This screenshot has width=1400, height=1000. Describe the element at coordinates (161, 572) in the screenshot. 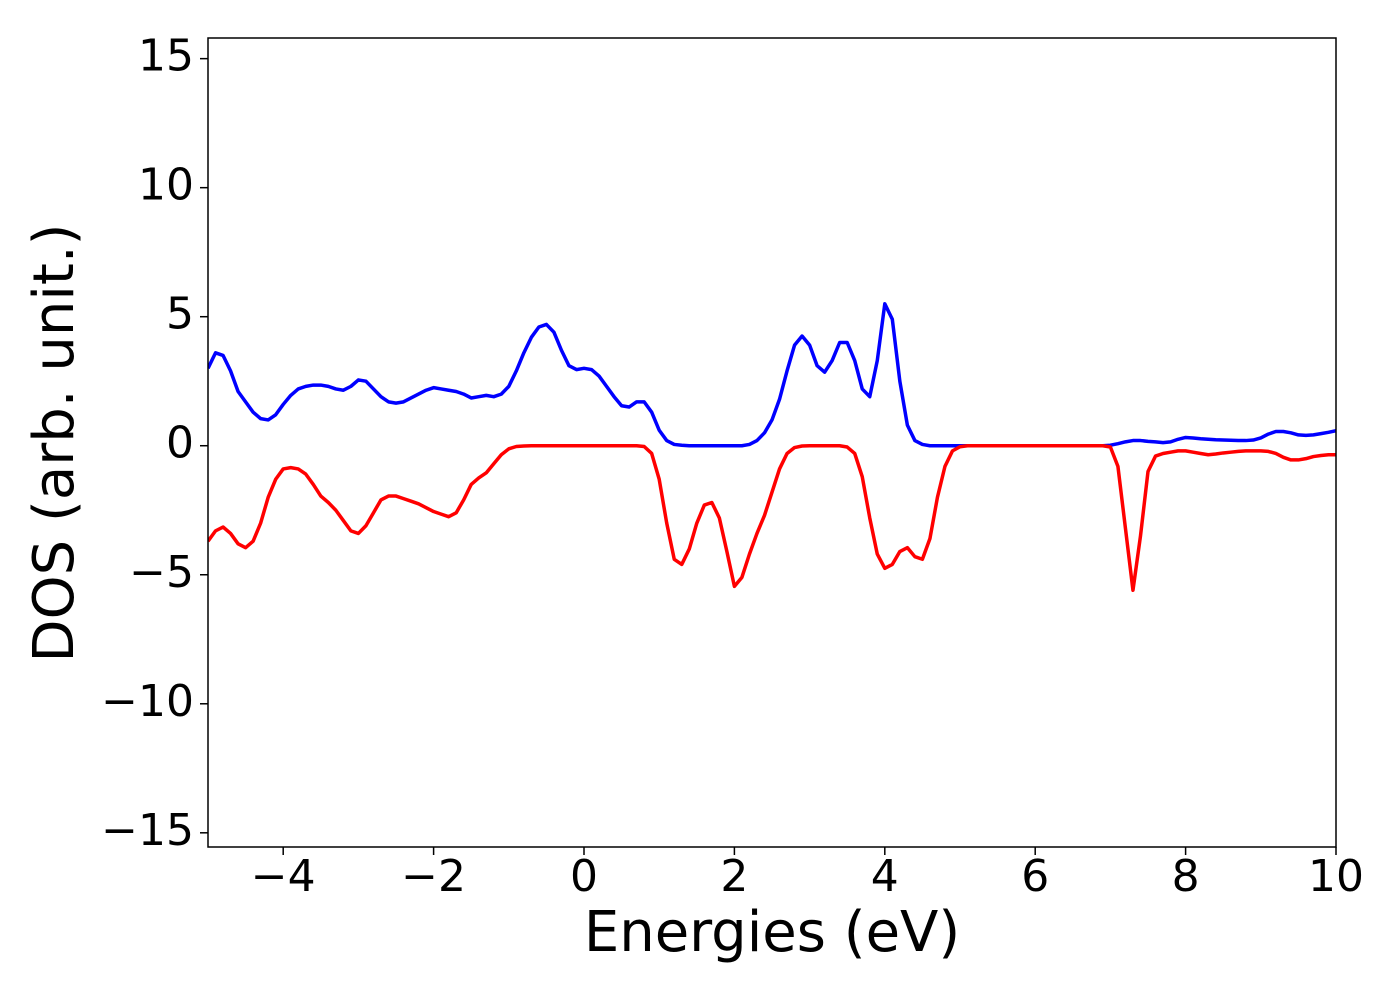

I see `y-tick-label: −5` at that location.